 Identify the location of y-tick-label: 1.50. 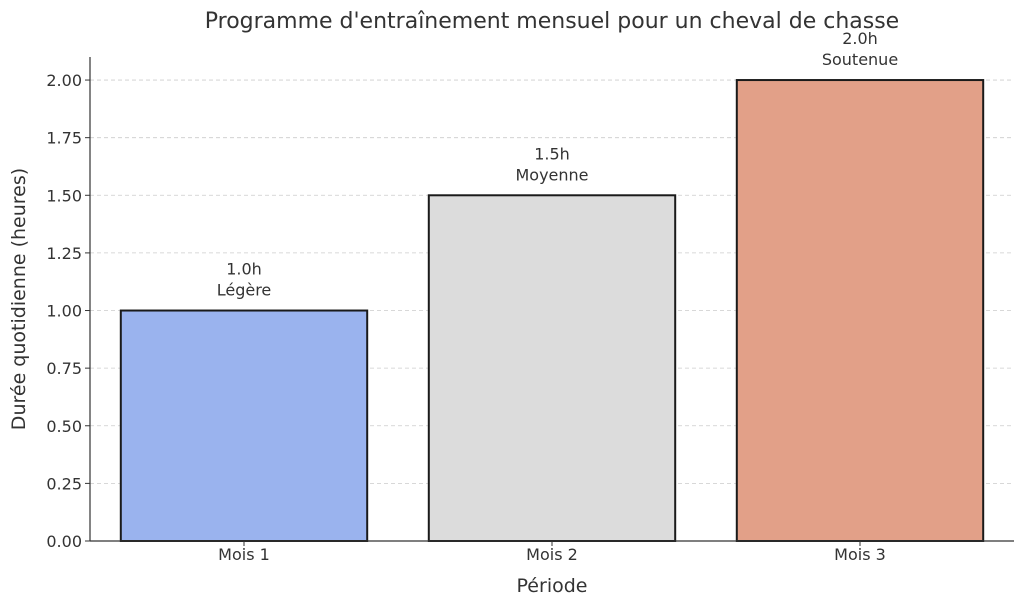
(64, 195).